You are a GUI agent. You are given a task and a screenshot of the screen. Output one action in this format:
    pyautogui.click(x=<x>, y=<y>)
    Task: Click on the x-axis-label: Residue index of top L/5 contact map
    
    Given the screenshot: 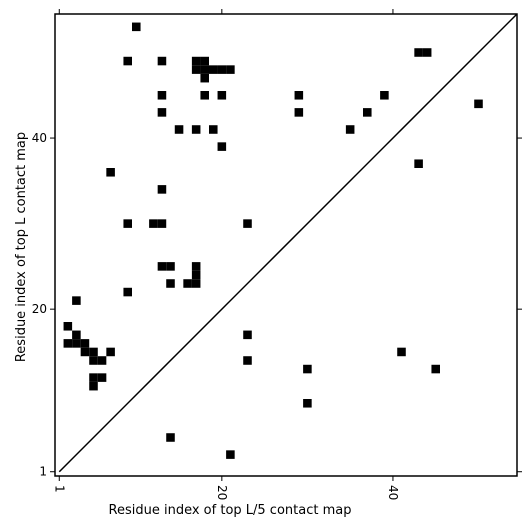 What is the action you would take?
    pyautogui.click(x=230, y=510)
    